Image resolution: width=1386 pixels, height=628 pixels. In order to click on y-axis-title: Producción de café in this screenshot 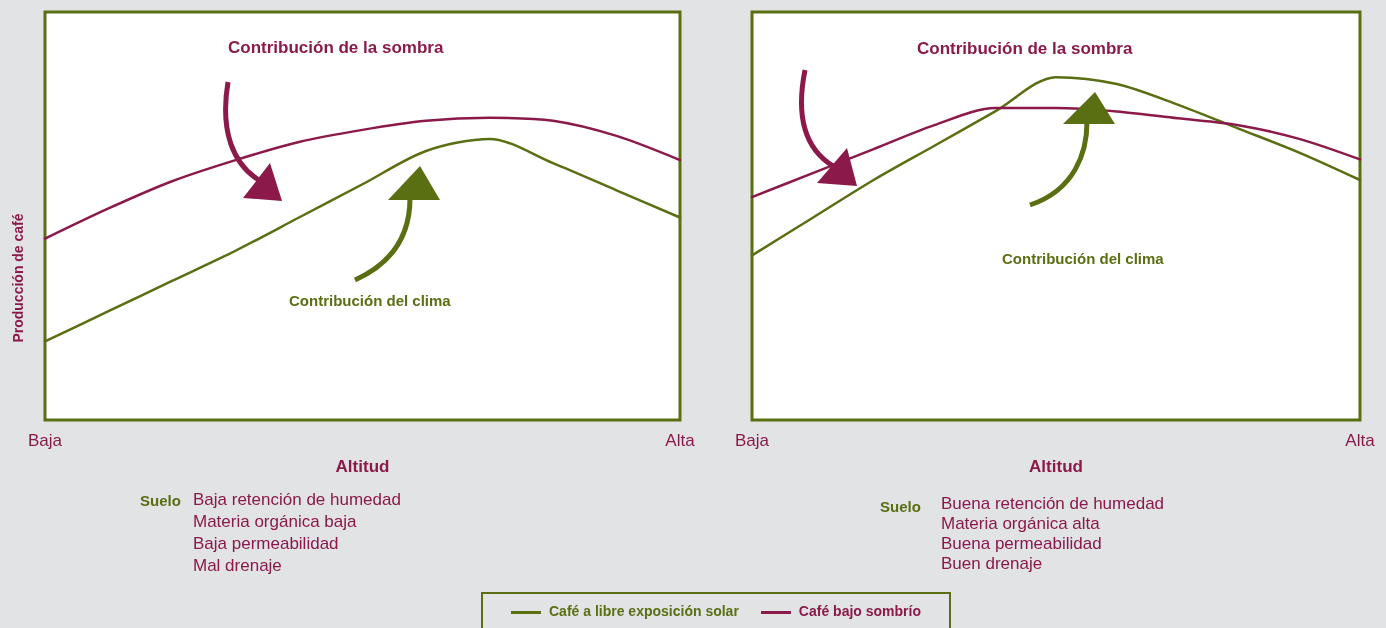, I will do `click(18, 278)`.